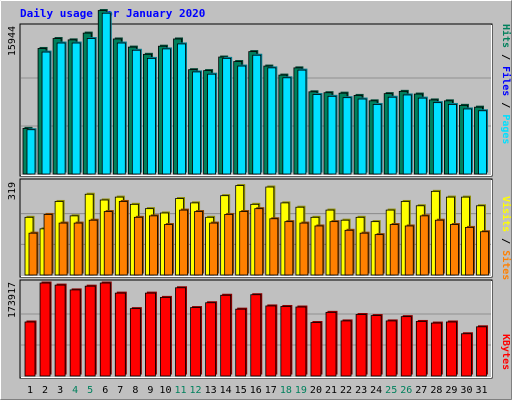 Image resolution: width=512 pixels, height=400 pixels. I want to click on x-label-day-21: 21, so click(331, 390).